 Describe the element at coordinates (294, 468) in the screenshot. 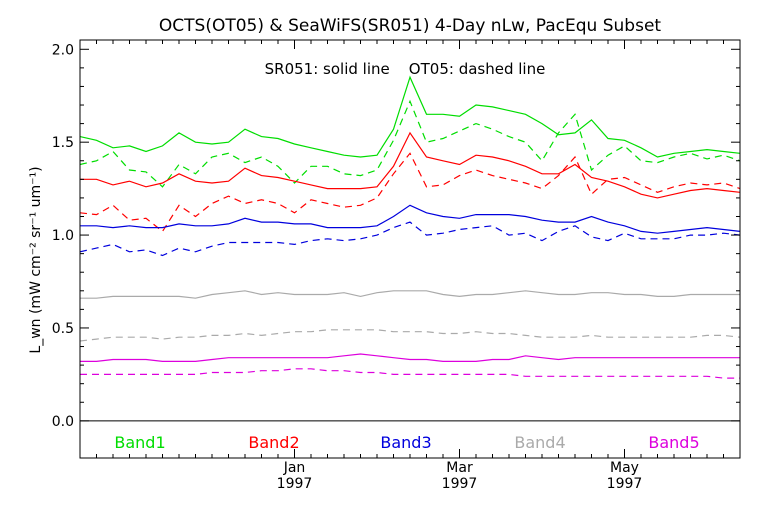

I see `x-tick-label-month: Jan` at that location.